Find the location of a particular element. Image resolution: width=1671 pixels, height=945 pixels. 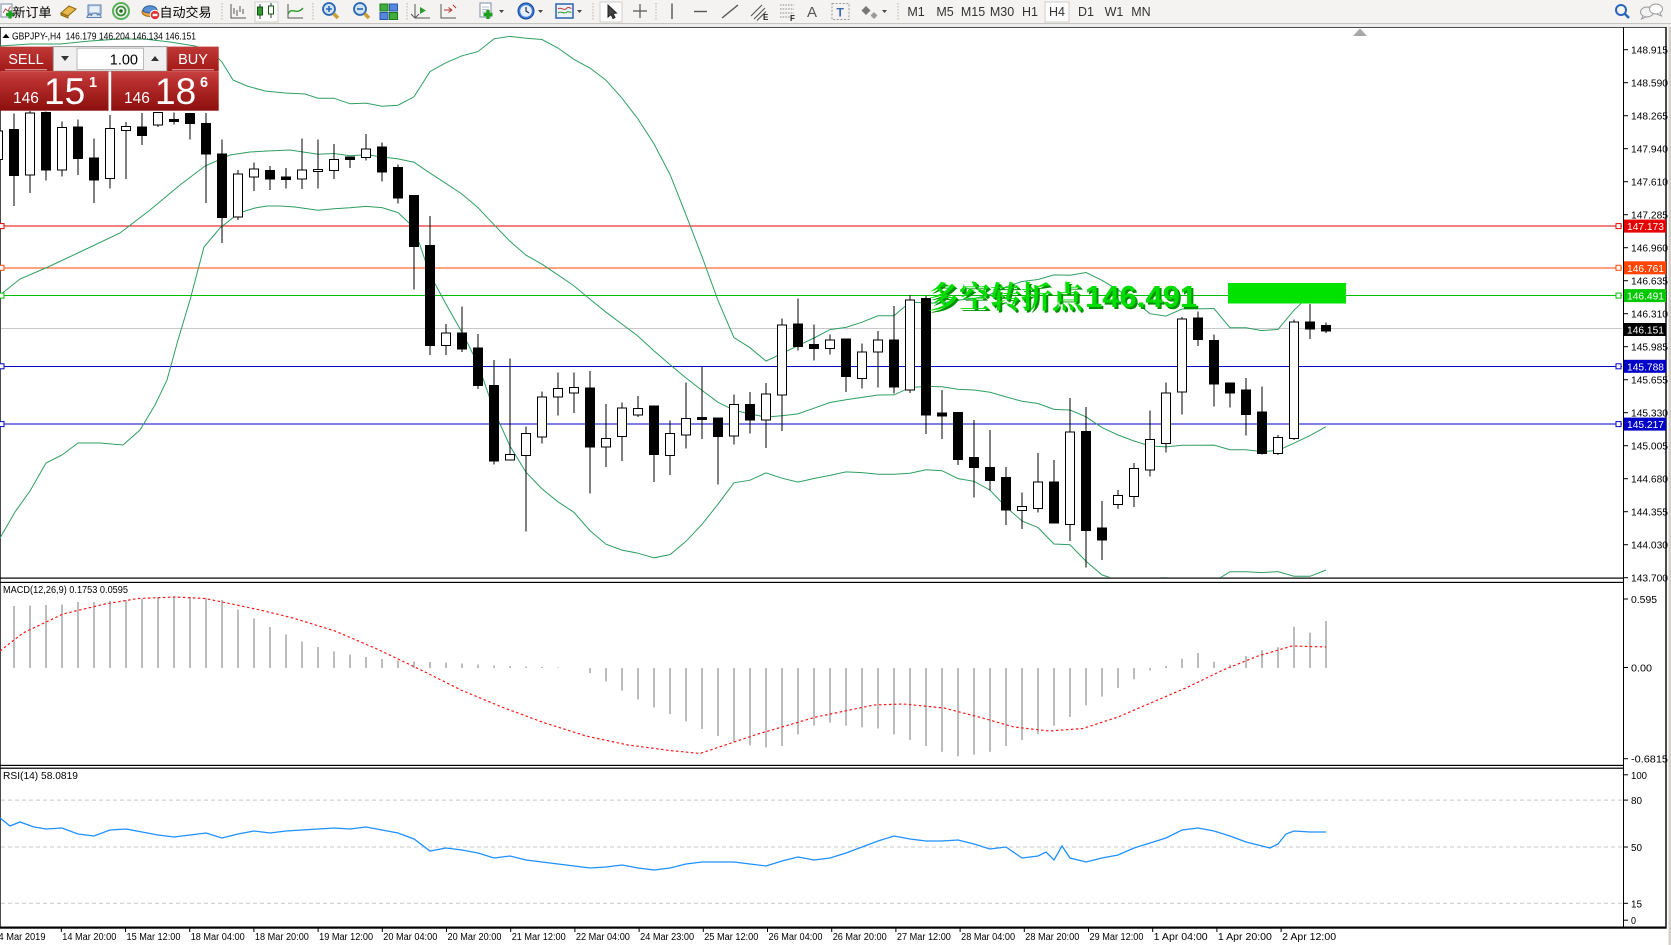

svg-text: 146.761 is located at coordinates (1645, 269).